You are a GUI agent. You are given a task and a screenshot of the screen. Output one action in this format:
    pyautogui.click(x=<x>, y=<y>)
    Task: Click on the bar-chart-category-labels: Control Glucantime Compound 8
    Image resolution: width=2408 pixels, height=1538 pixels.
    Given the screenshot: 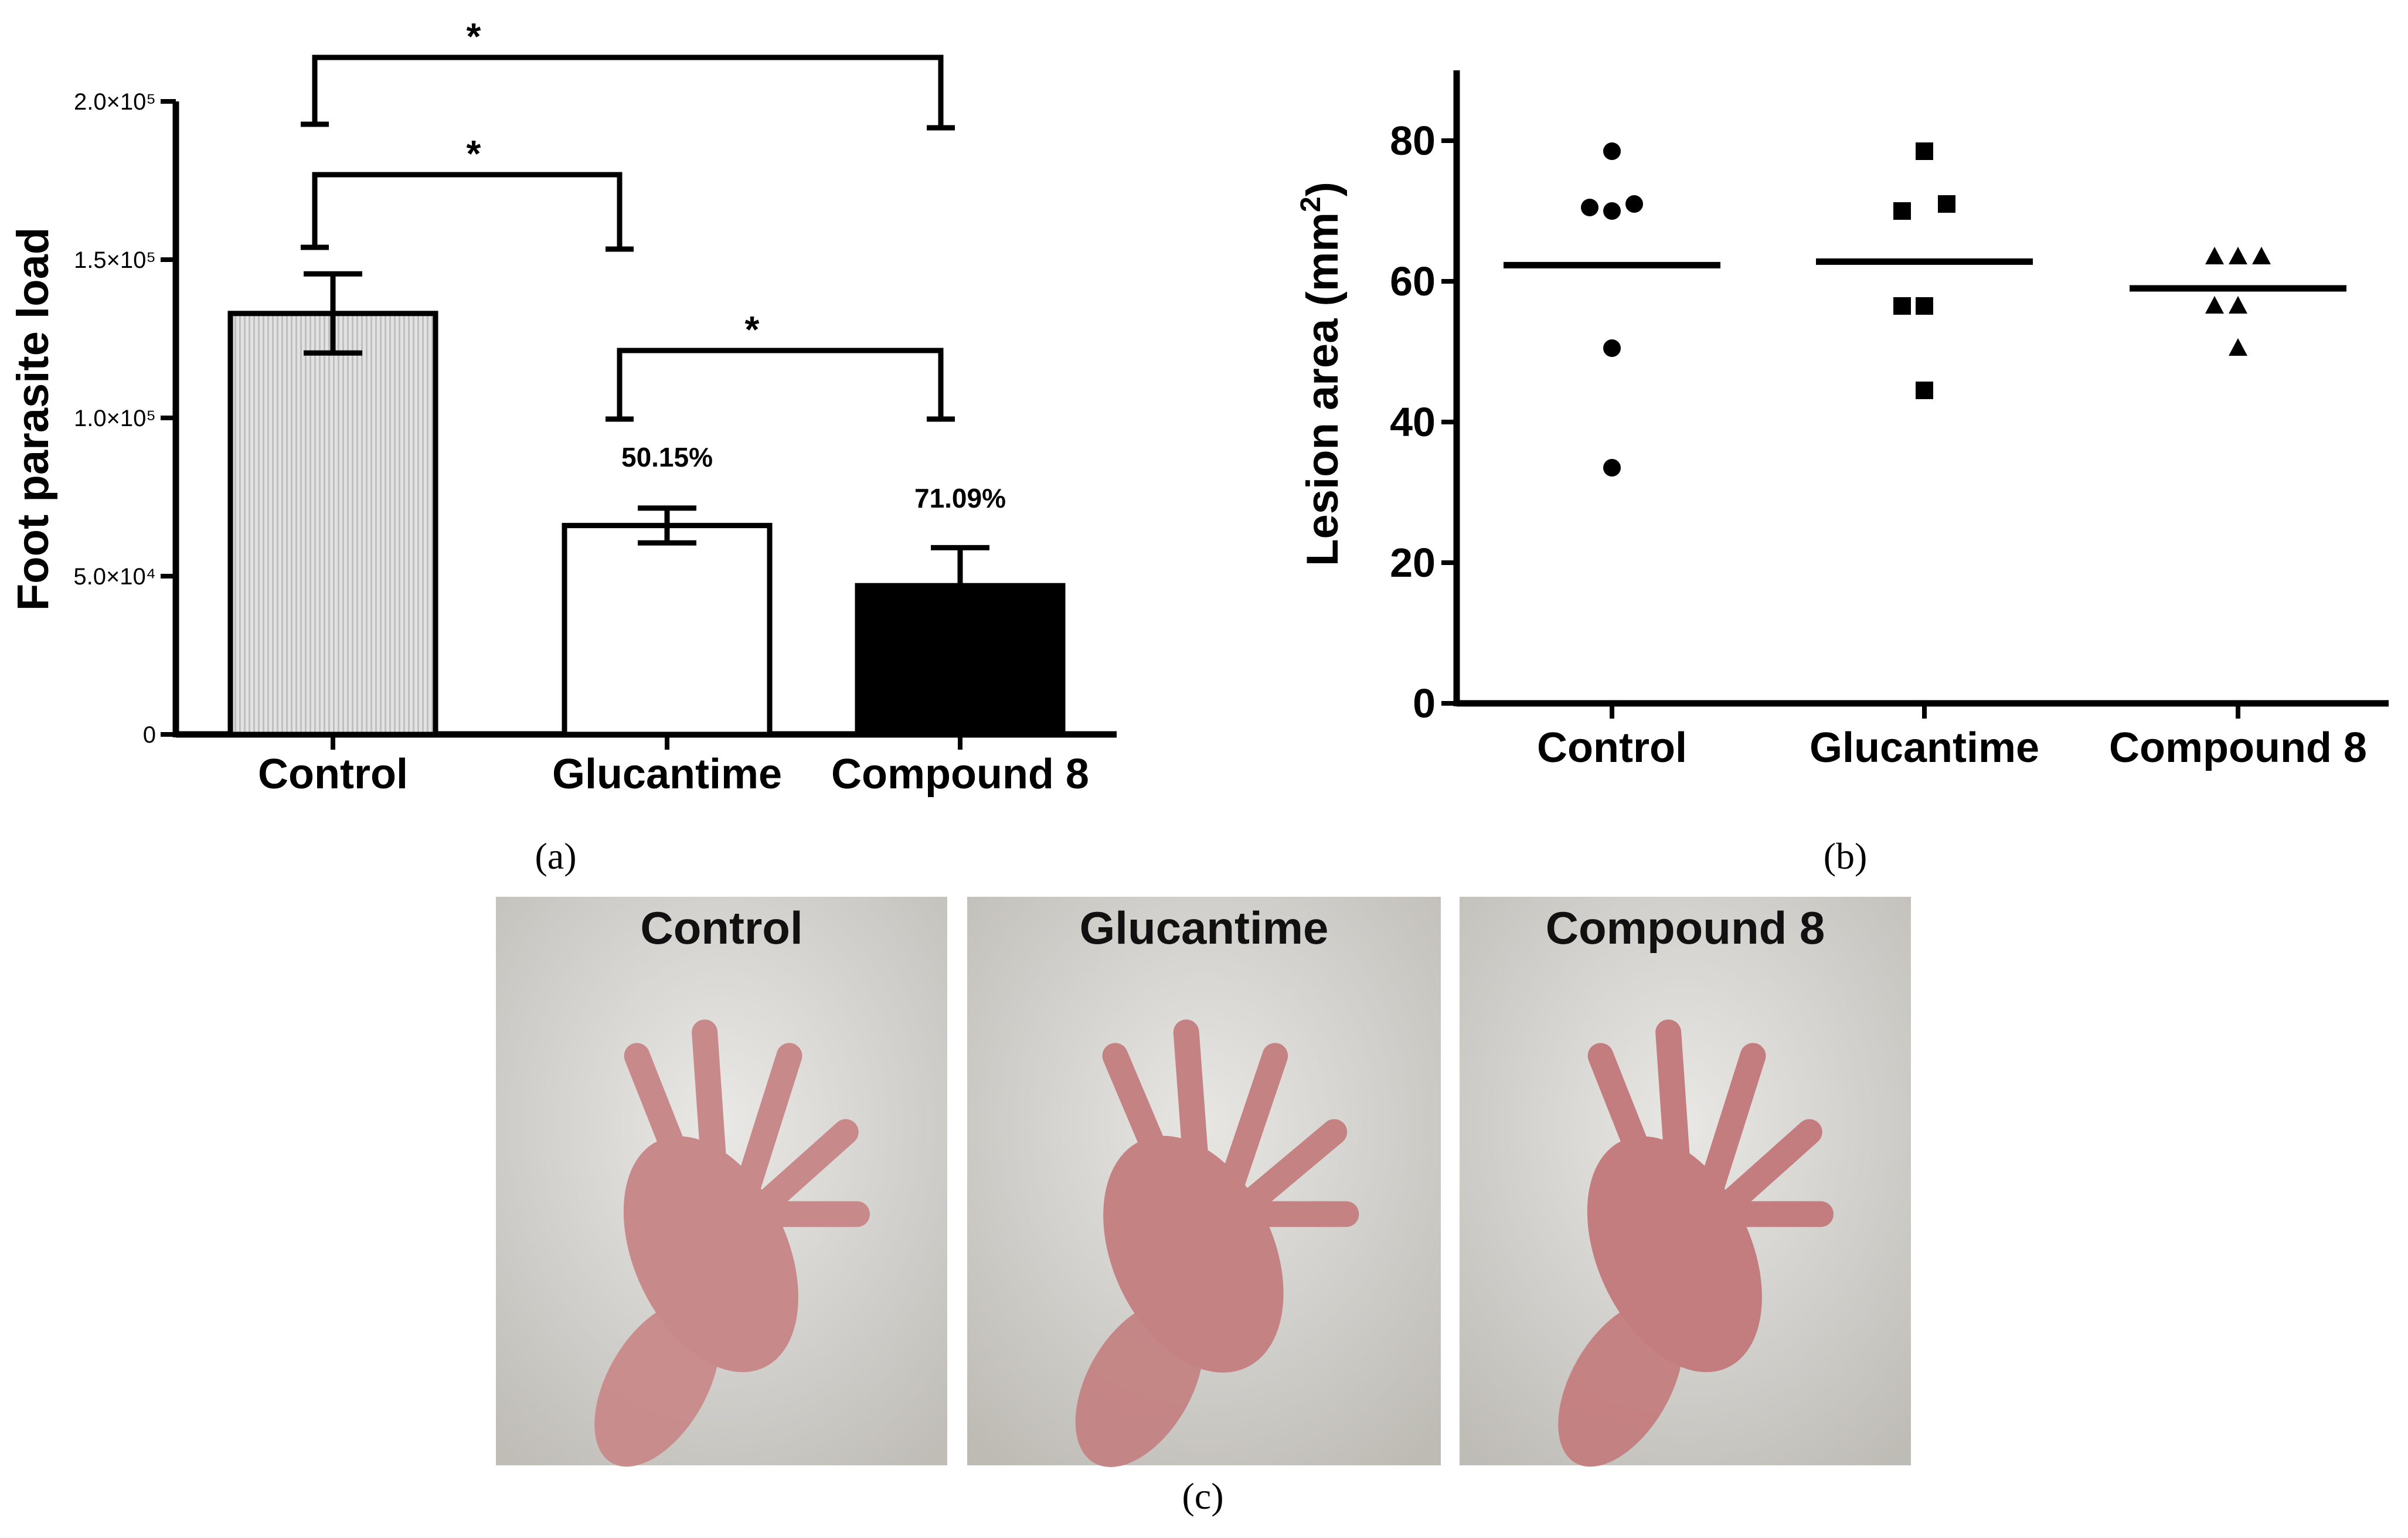 What is the action you would take?
    pyautogui.click(x=673, y=766)
    